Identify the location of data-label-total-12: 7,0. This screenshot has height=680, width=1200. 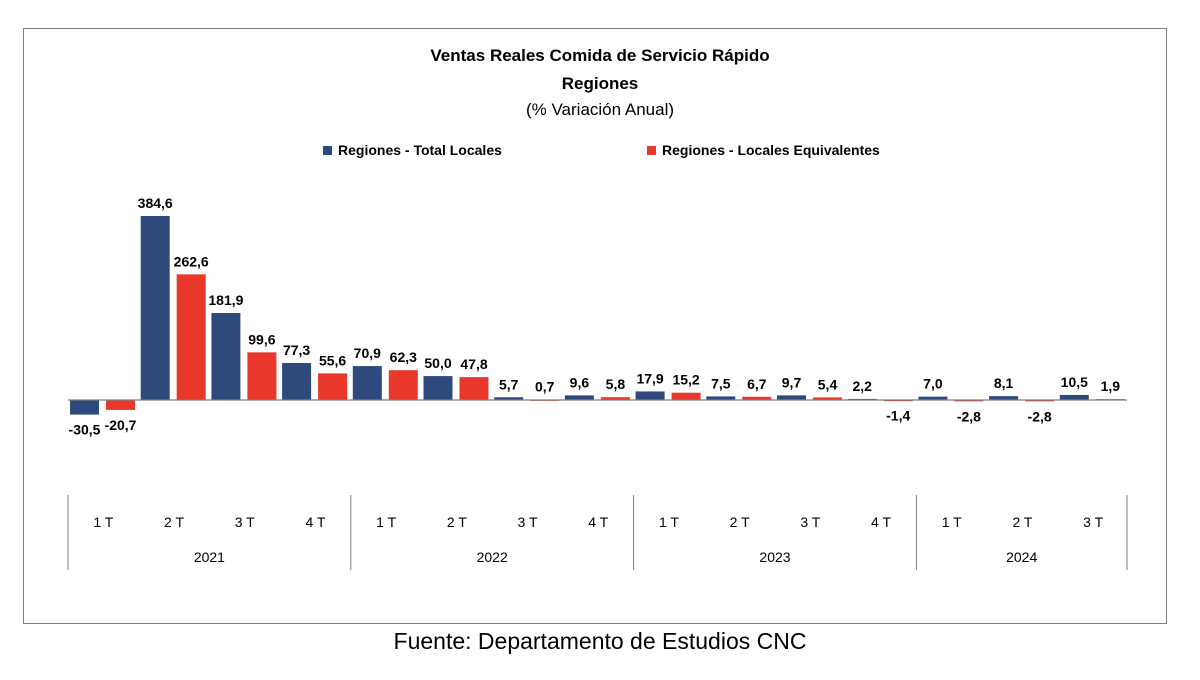
(933, 384).